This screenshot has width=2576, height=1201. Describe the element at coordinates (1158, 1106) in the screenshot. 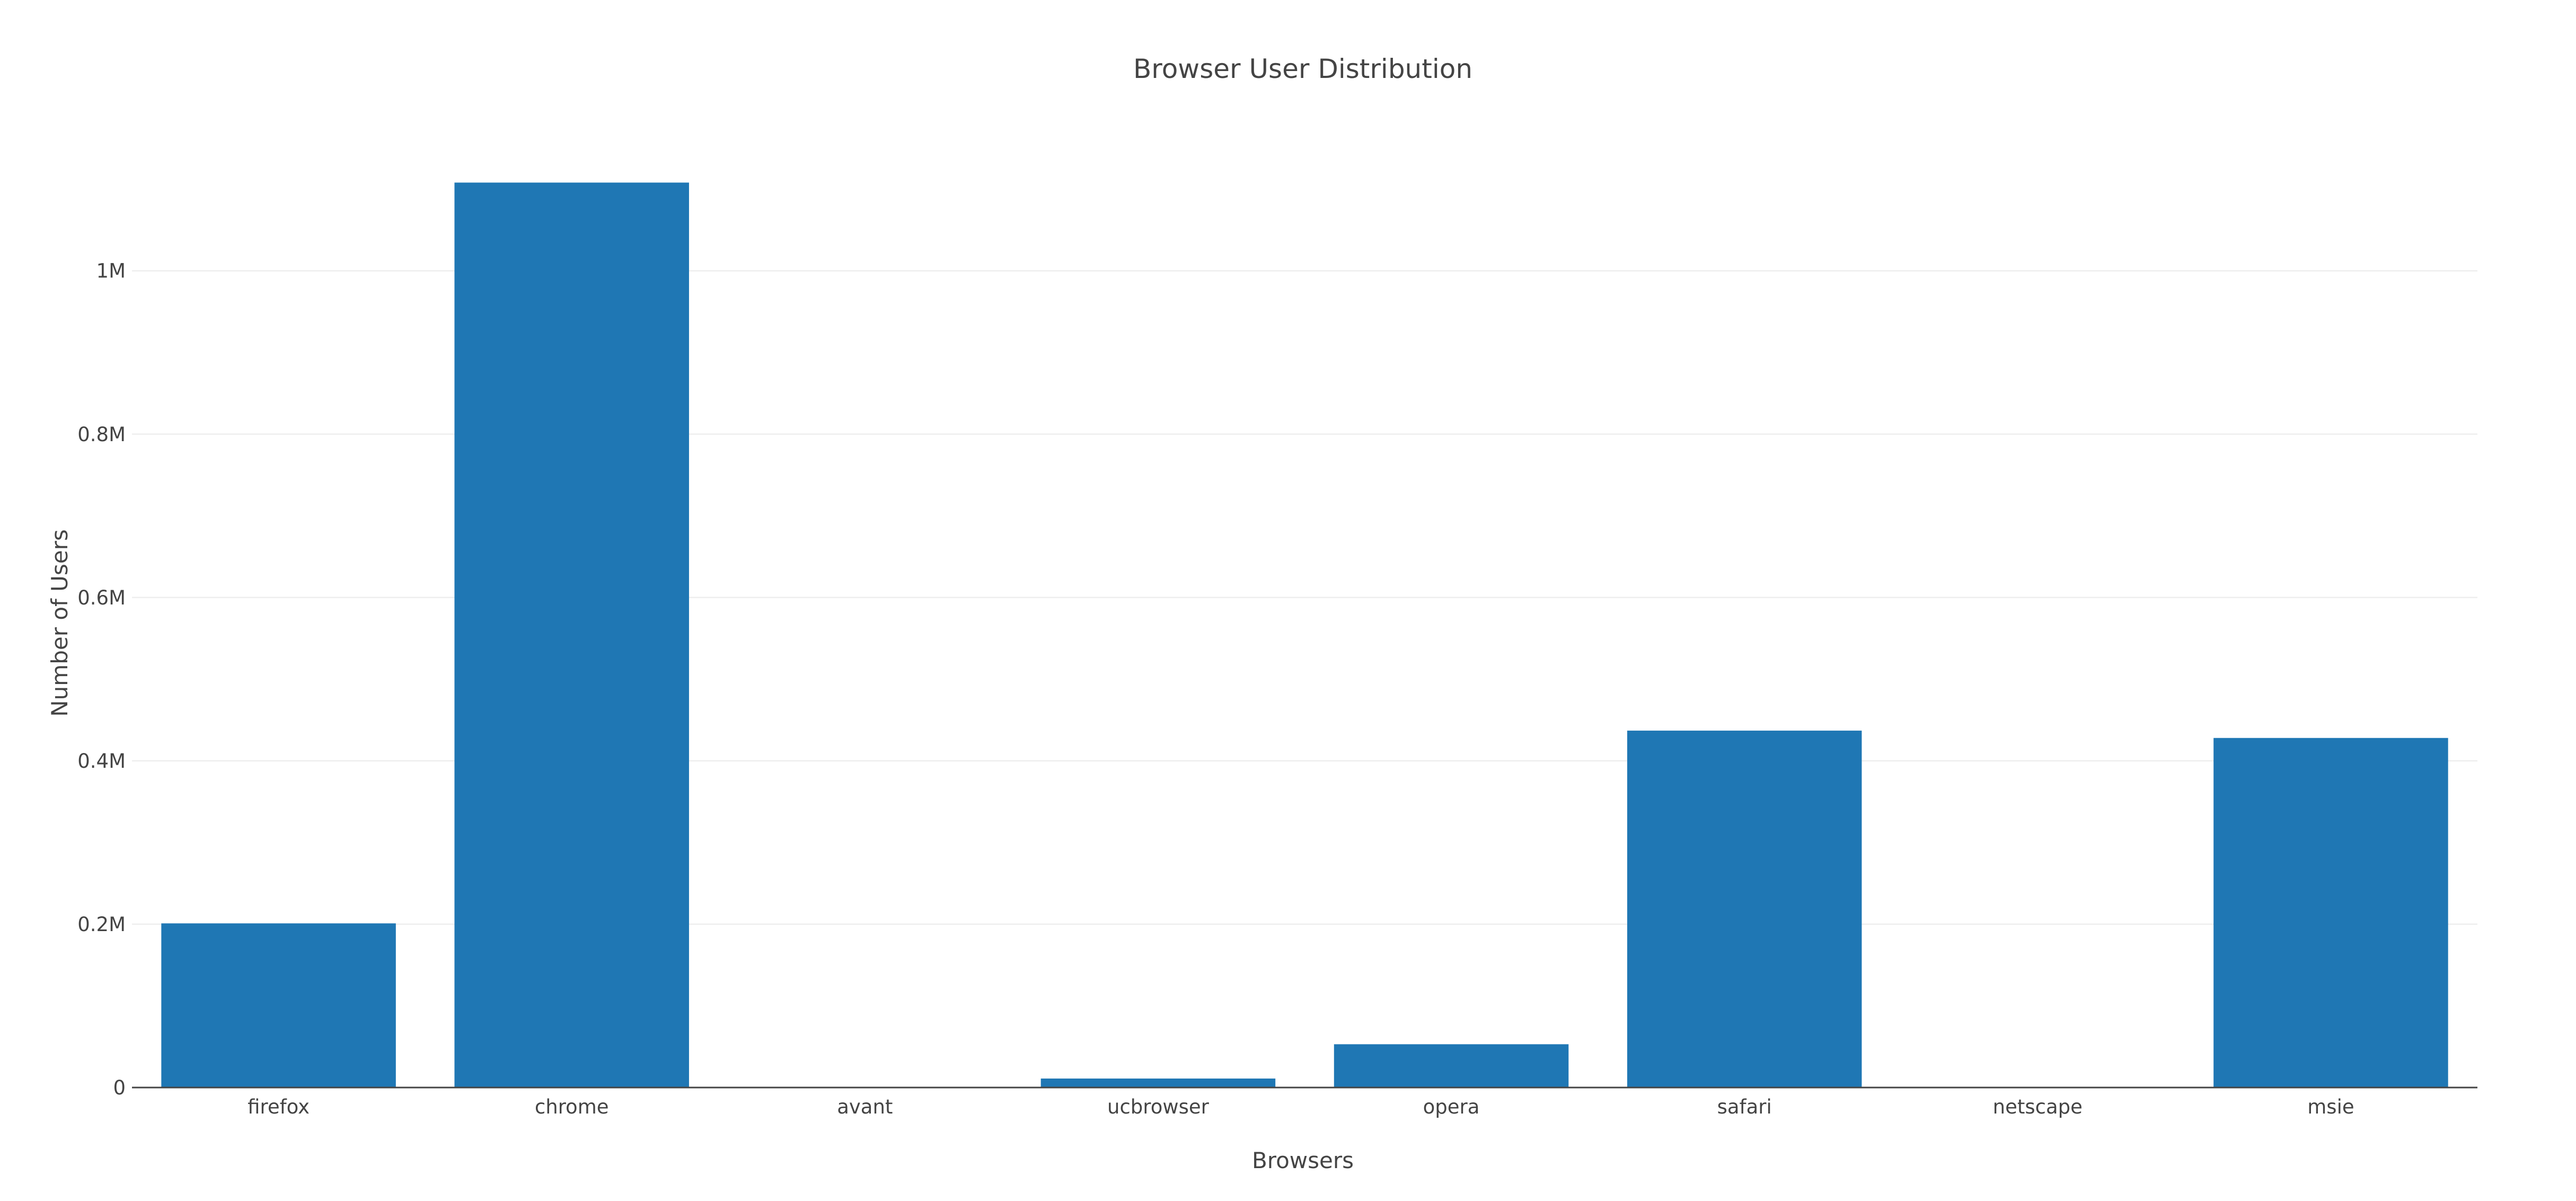

I see `x-tick-label: ucbrowser` at that location.